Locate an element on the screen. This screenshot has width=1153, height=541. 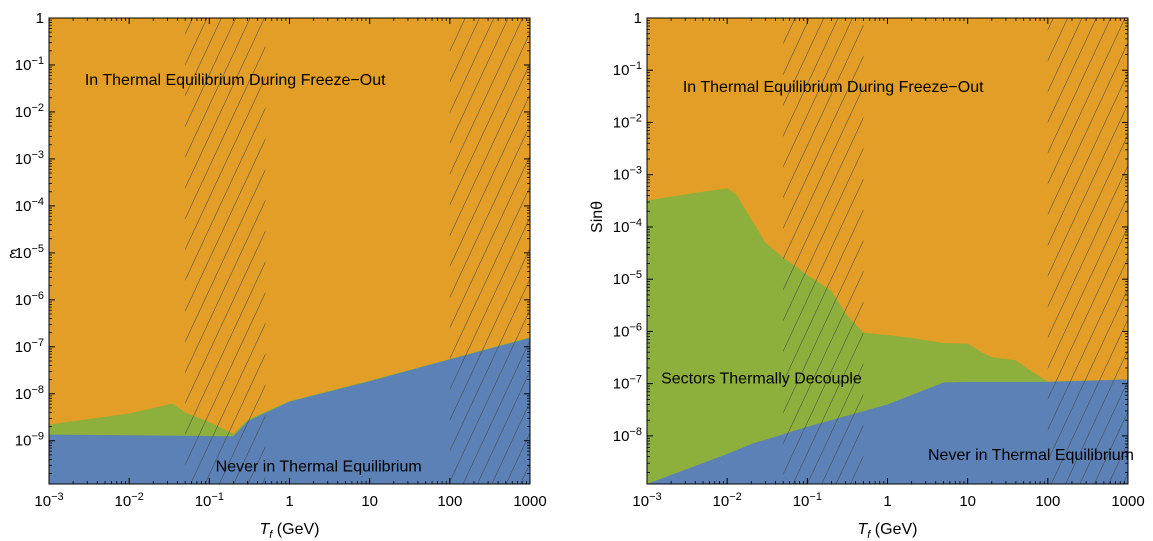
region-label: Sectors Thermally Decouple is located at coordinates (761, 379).